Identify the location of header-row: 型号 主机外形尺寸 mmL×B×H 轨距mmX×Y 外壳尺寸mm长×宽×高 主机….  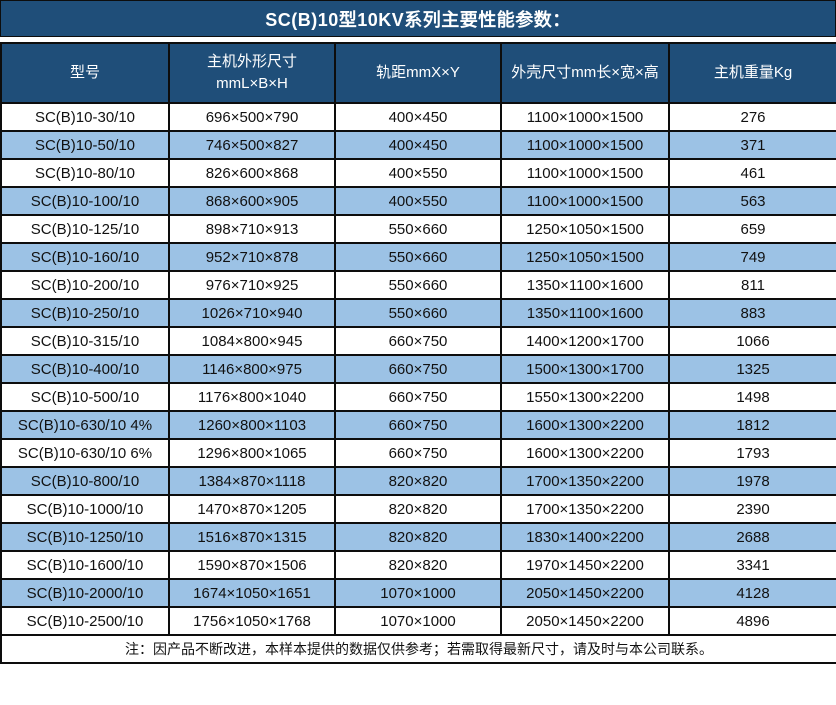
(418, 73).